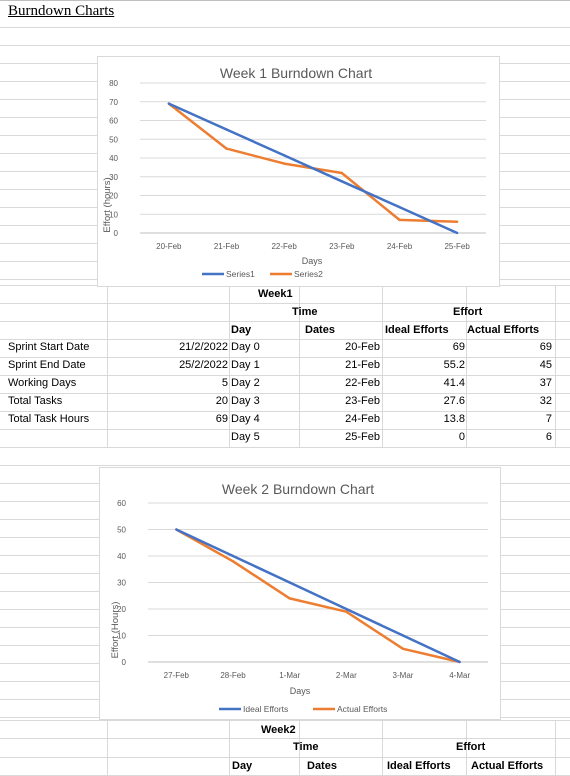 This screenshot has width=570, height=776. Describe the element at coordinates (306, 747) in the screenshot. I see `week2-time-header: Time` at that location.